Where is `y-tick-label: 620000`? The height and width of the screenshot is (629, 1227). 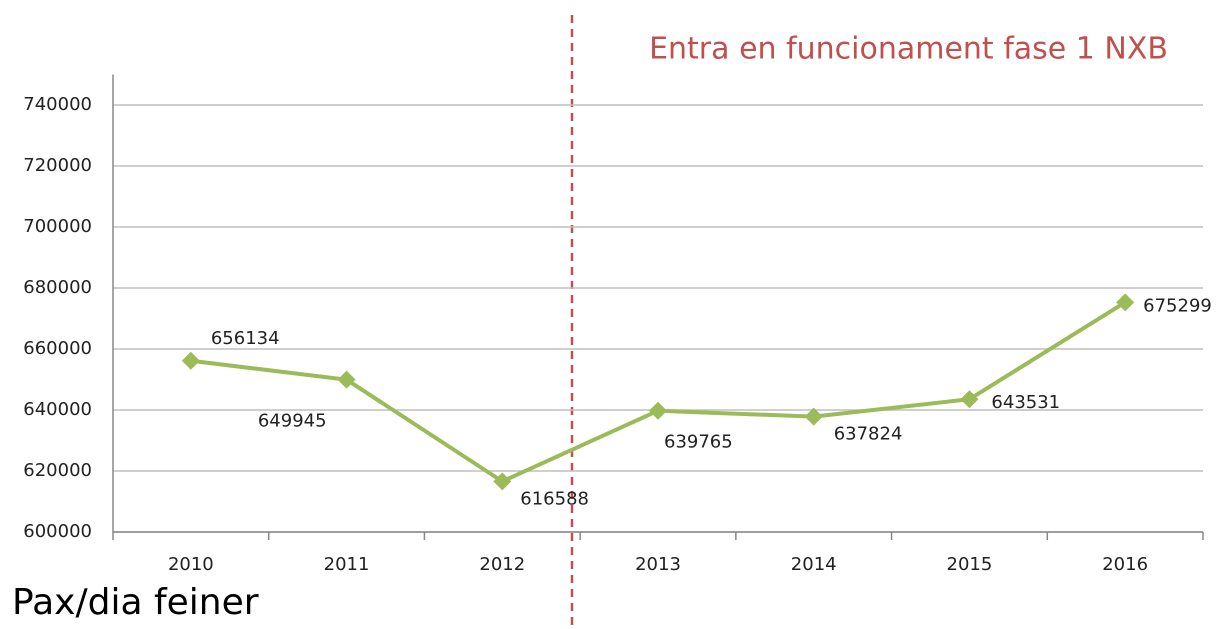 y-tick-label: 620000 is located at coordinates (57, 470).